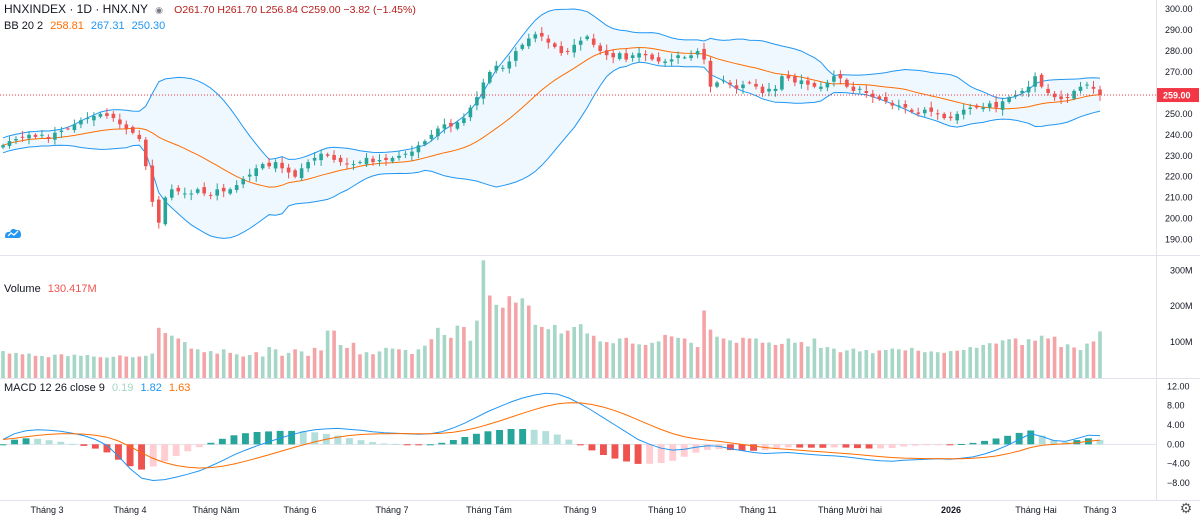 This screenshot has height=517, width=1200. What do you see at coordinates (24, 26) in the screenshot?
I see `bb-label: BB 20 2` at bounding box center [24, 26].